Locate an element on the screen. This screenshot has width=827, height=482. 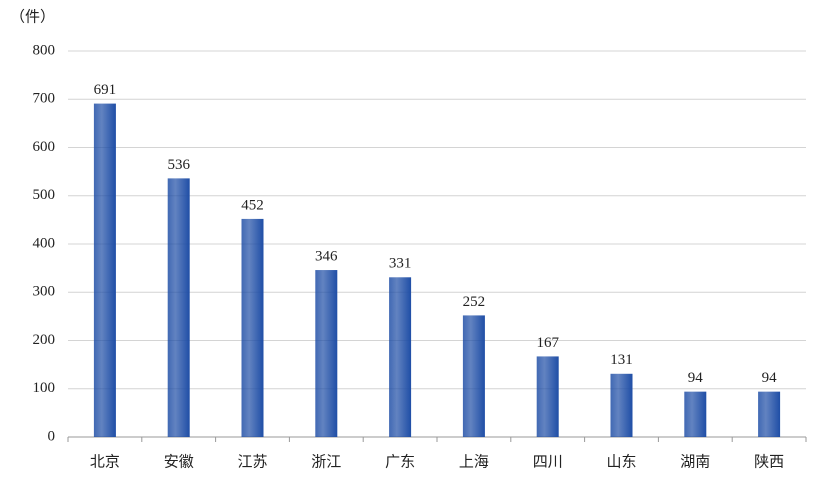
data-label: 167 is located at coordinates (547, 343).